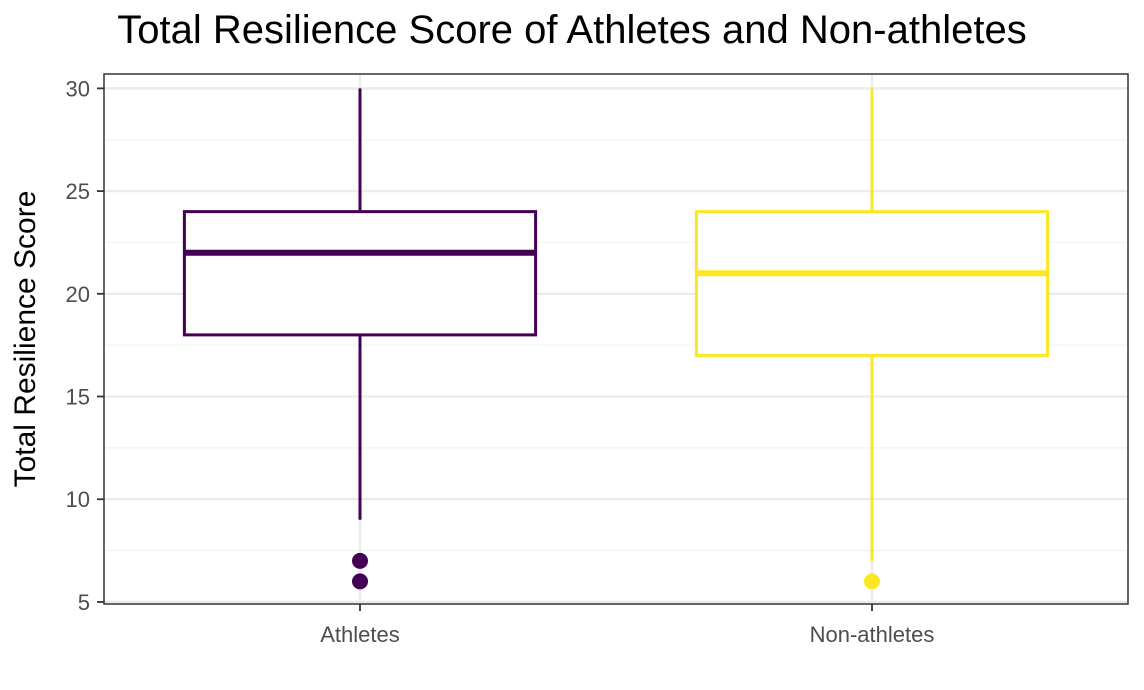 The height and width of the screenshot is (690, 1144). Describe the element at coordinates (360, 634) in the screenshot. I see `x-tick-label: Athletes` at that location.